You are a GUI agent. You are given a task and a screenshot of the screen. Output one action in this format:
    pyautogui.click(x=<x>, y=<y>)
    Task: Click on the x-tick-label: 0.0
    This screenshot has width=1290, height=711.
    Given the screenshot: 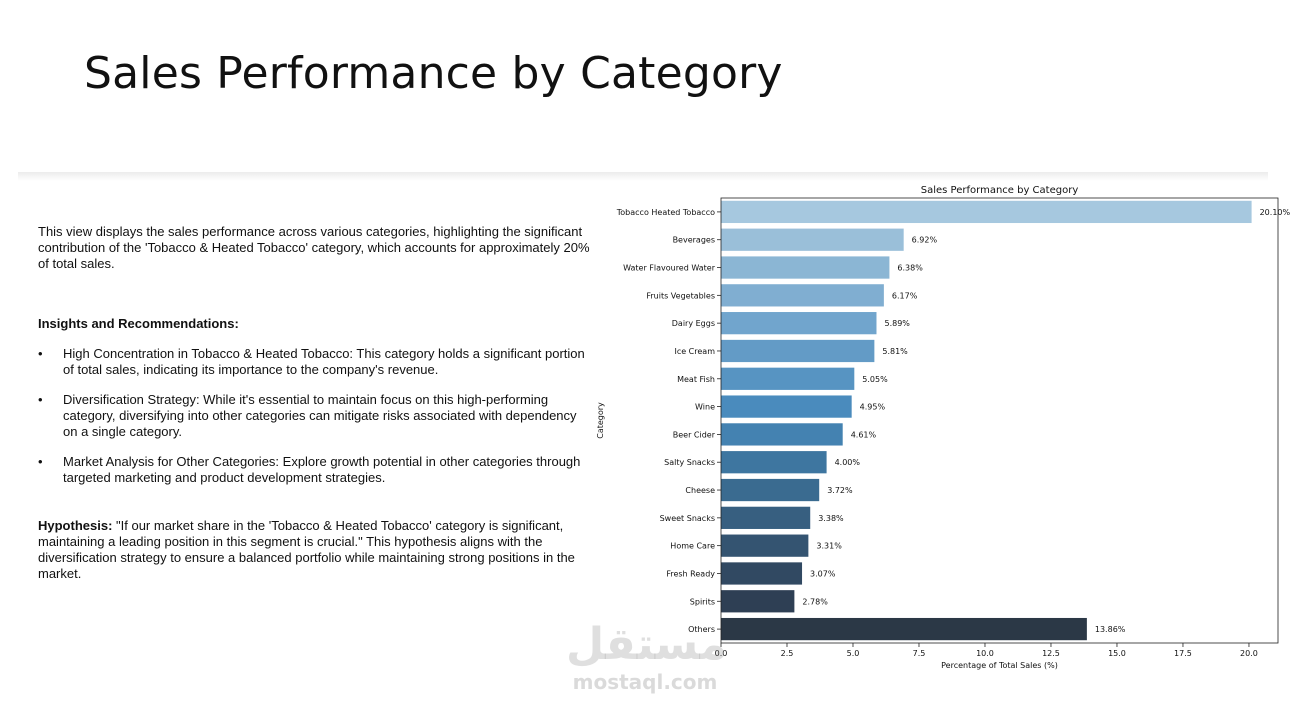 What is the action you would take?
    pyautogui.click(x=721, y=653)
    